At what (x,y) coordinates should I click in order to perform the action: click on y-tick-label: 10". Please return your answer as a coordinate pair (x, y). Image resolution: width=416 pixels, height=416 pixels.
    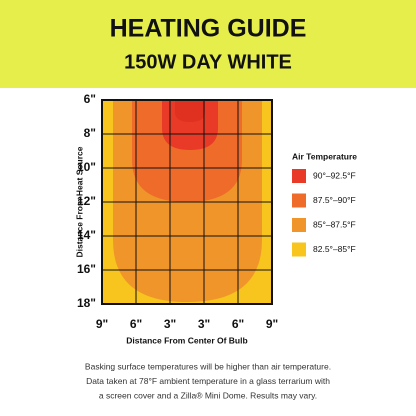
    Looking at the image, I should click on (86, 167).